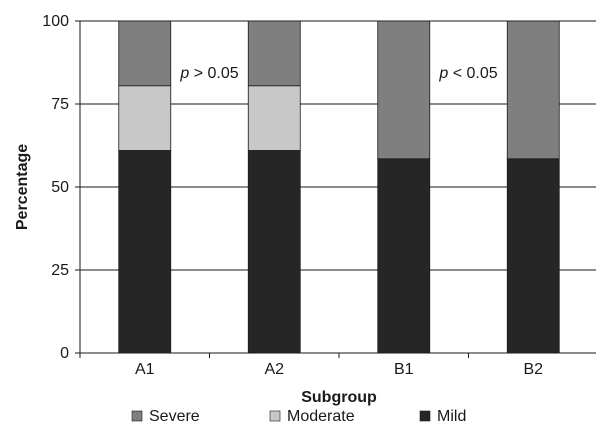  What do you see at coordinates (274, 252) in the screenshot?
I see `bar-a2-mild` at bounding box center [274, 252].